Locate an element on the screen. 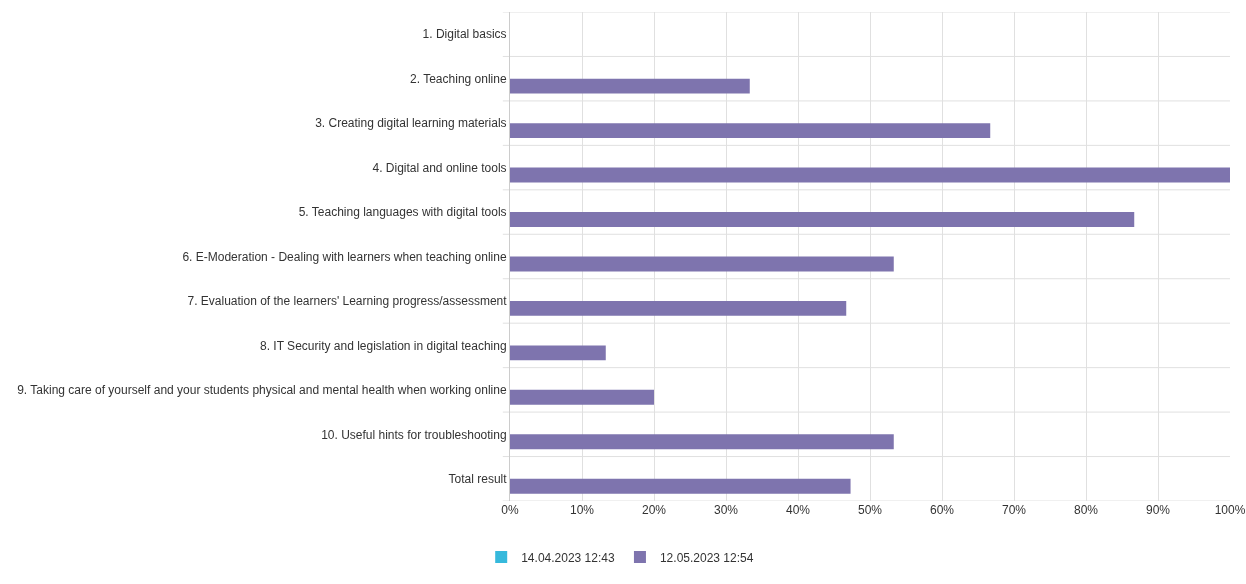 This screenshot has width=1246, height=584. legend-label: 12.05.2023 12:54 is located at coordinates (706, 557).